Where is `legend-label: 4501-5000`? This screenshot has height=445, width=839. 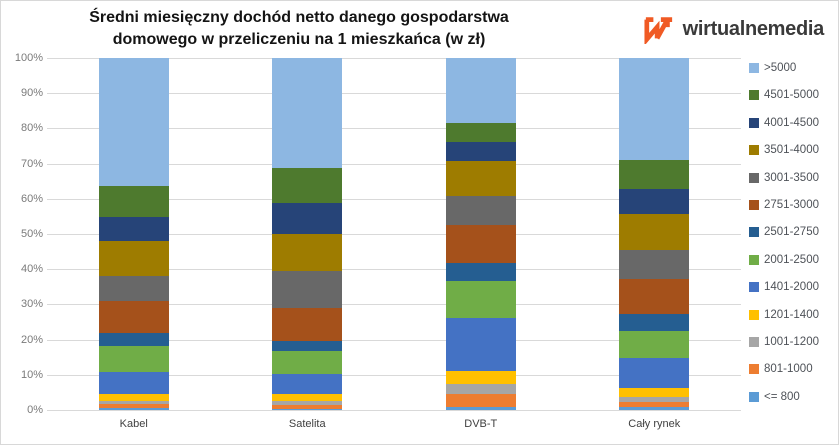 legend-label: 4501-5000 is located at coordinates (791, 95).